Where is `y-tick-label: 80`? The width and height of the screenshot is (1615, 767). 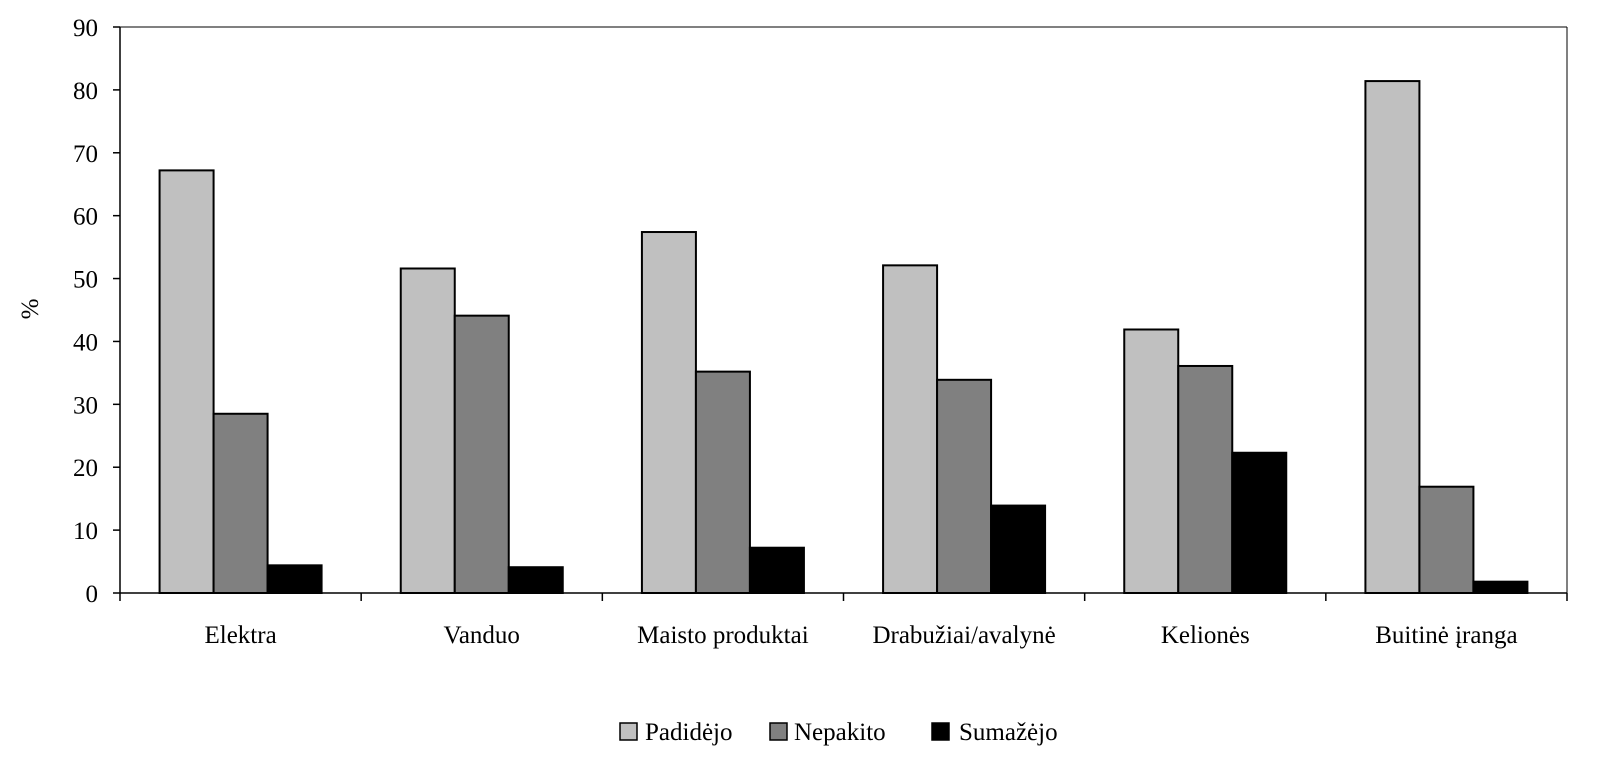 y-tick-label: 80 is located at coordinates (85, 91).